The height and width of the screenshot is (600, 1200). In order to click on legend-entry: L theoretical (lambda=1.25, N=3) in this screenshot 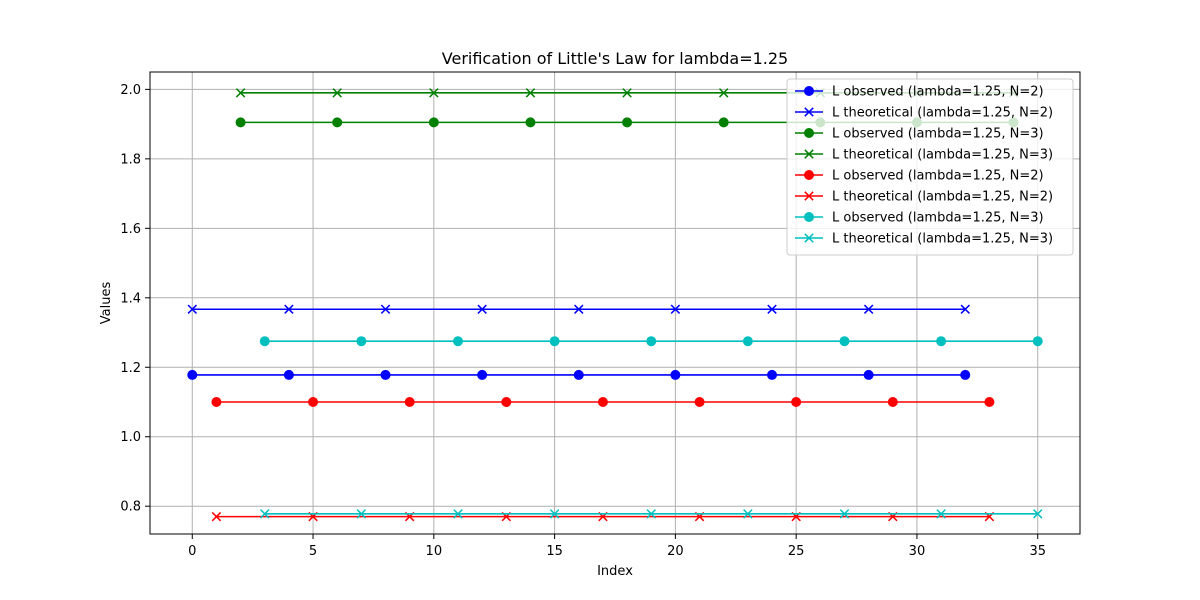, I will do `click(924, 155)`.